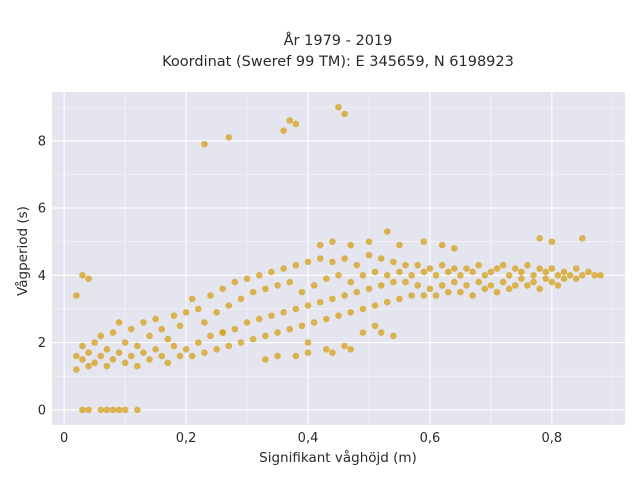 Image resolution: width=640 pixels, height=480 pixels. I want to click on y-tick-label: 4, so click(42, 276).